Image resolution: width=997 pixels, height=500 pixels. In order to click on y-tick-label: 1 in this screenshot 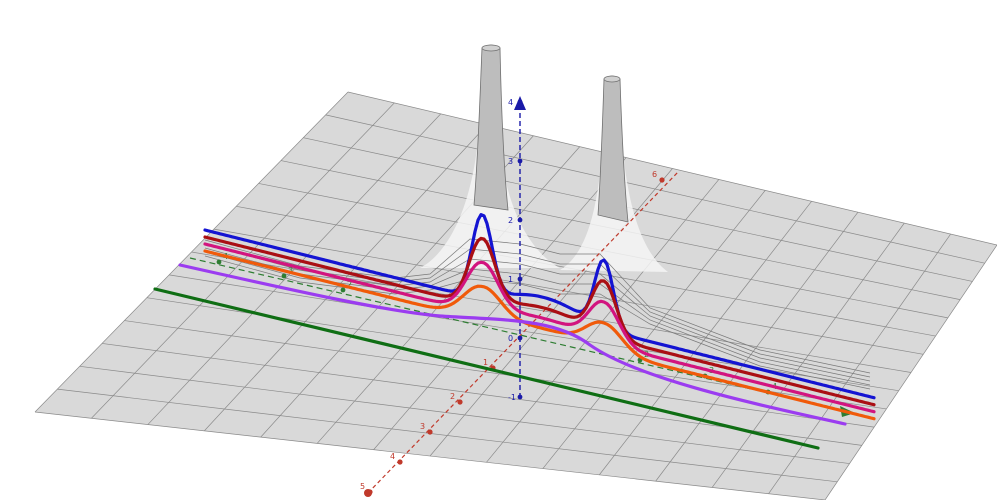, I will do `click(485, 362)`.